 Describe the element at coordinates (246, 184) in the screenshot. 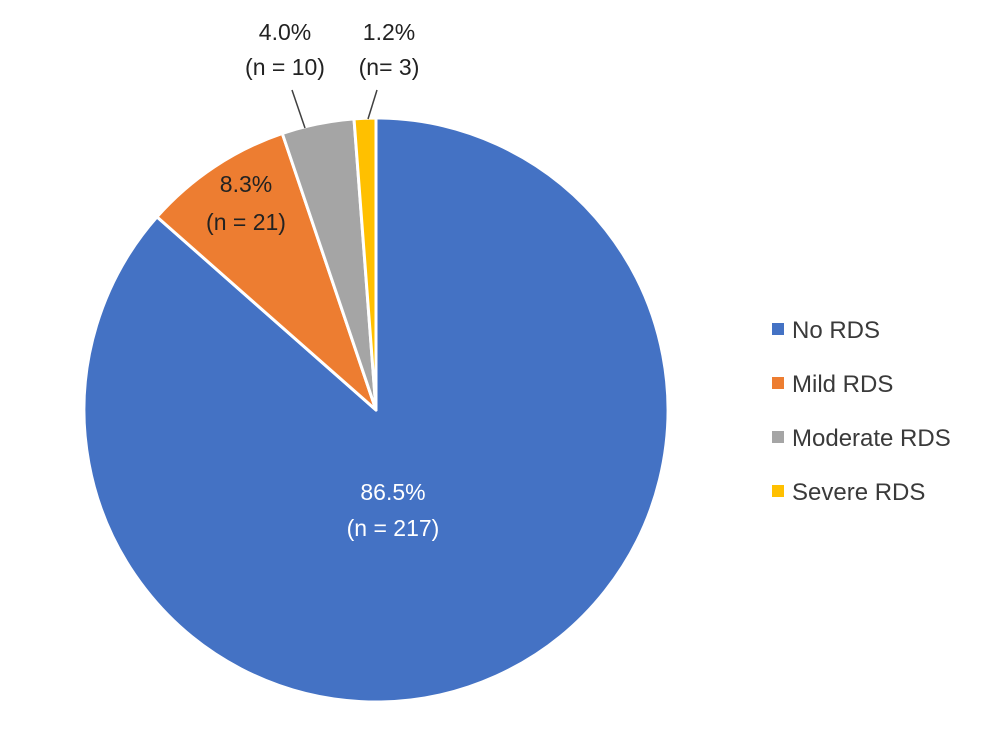

I see `data-label-pct-mild-rds: 8.3%` at that location.